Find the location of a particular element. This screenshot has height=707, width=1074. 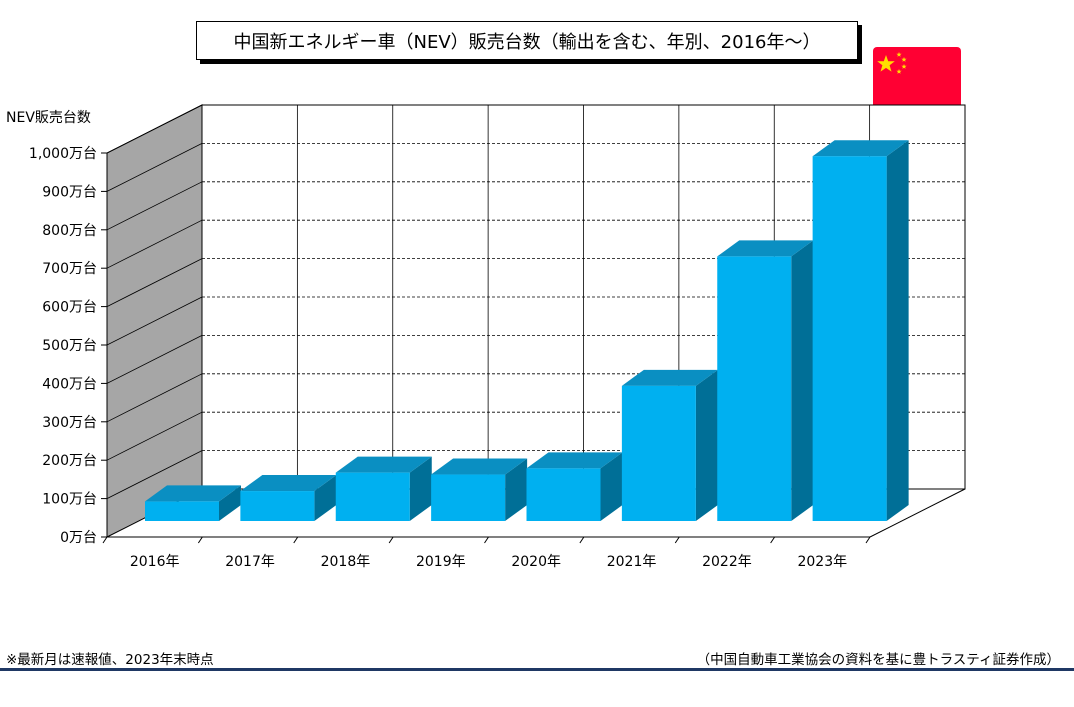

y-tick-label: 100万台 is located at coordinates (69, 500).